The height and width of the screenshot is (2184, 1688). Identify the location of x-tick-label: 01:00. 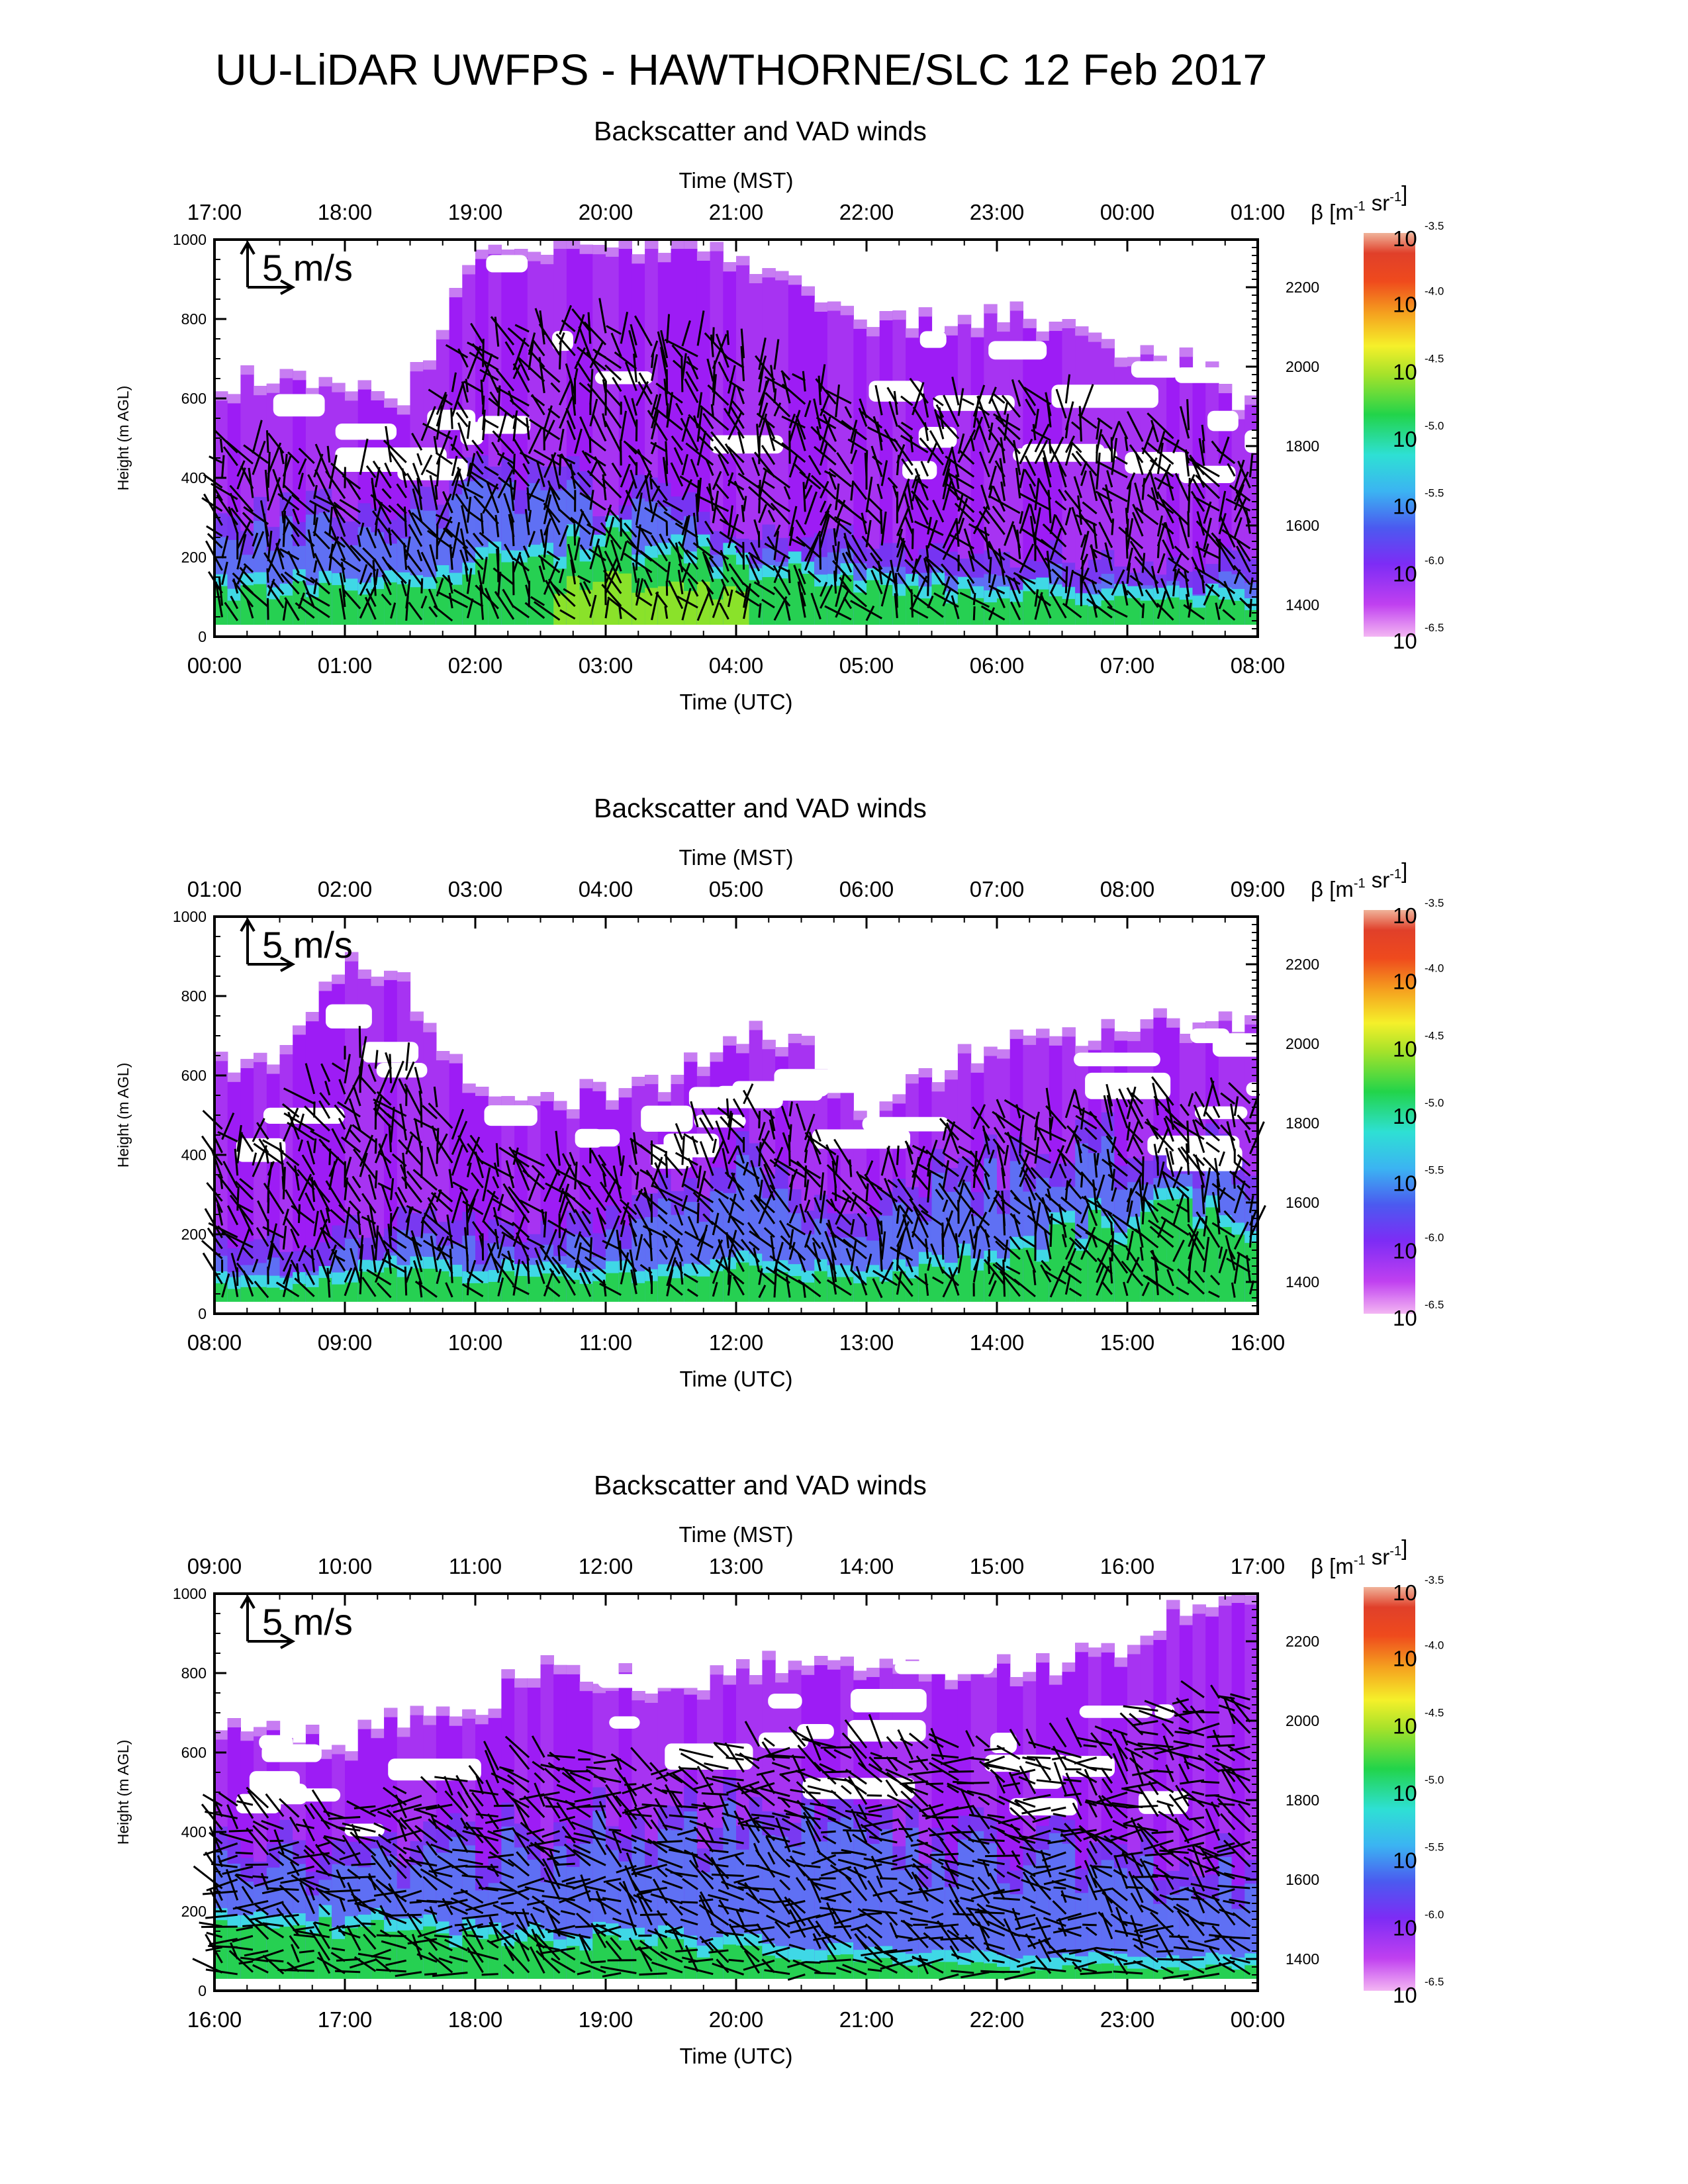
(345, 665).